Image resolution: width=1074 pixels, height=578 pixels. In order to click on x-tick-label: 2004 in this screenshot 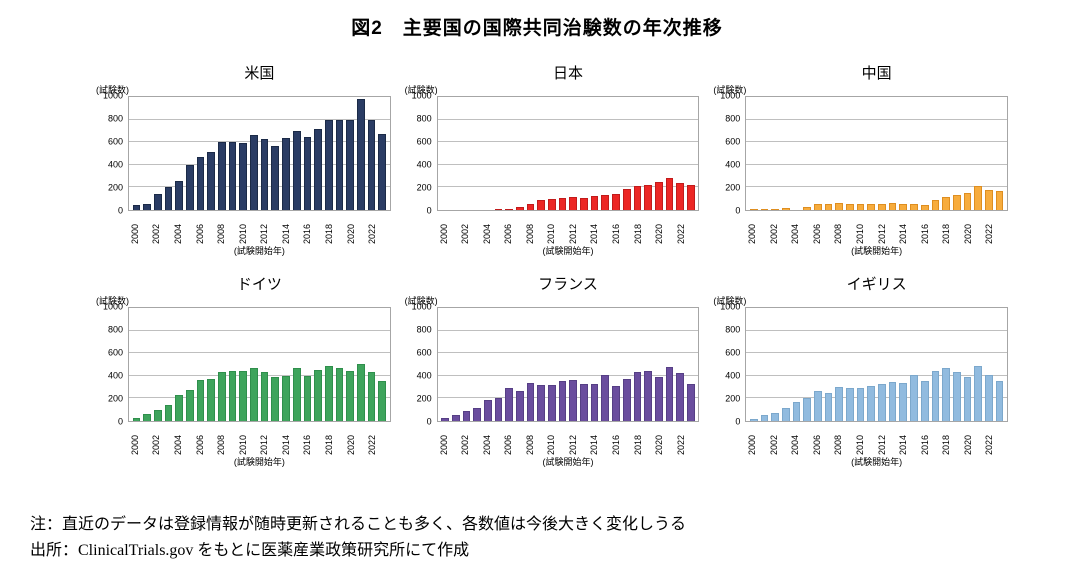, I will do `click(795, 444)`.